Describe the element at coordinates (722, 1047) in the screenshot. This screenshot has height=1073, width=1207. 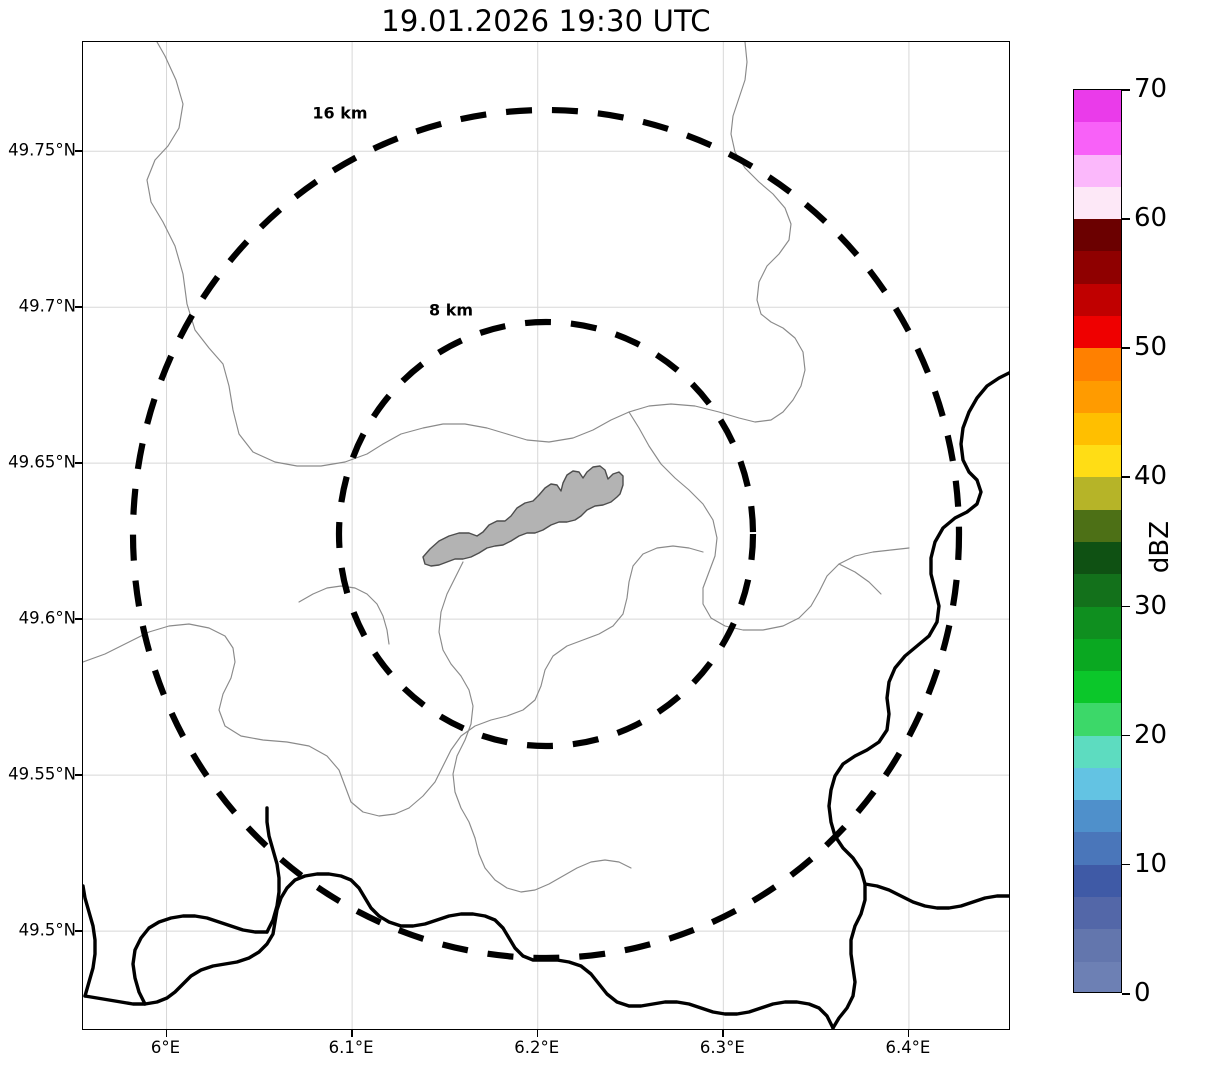
I see `longitude-tick-label: 6.3°E` at that location.